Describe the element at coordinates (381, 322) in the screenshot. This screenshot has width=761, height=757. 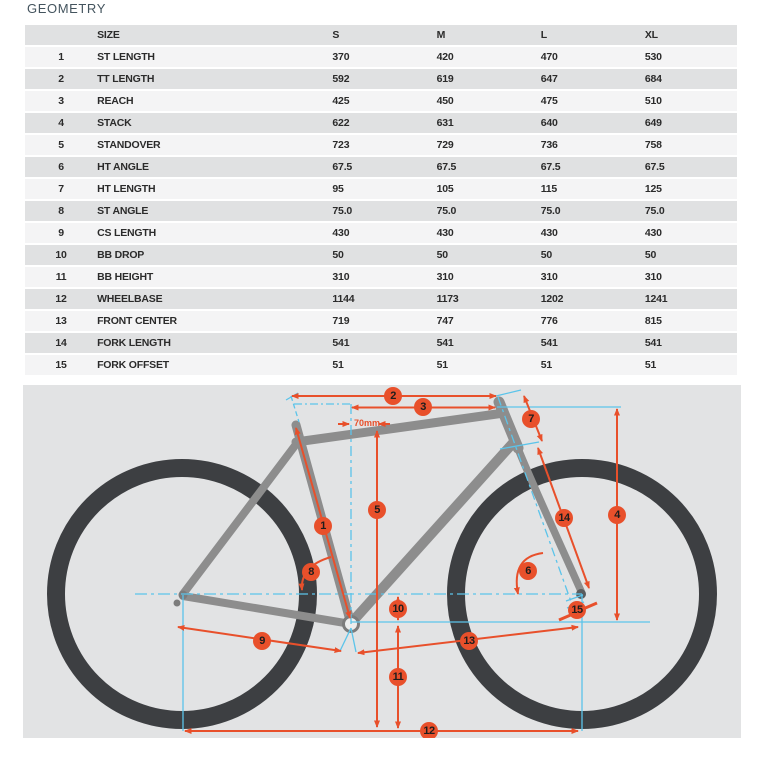
I see `table-row: 13 FRONT CENTER 719 747 776 815` at that location.